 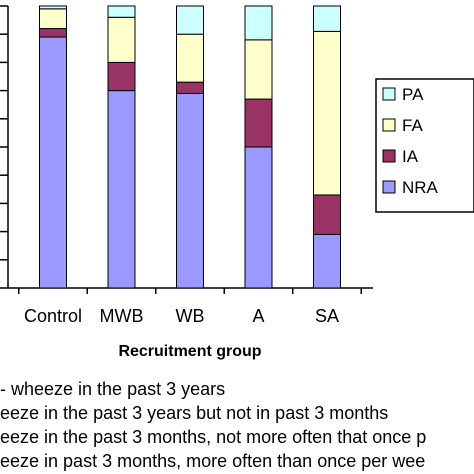 What do you see at coordinates (190, 316) in the screenshot?
I see `x-tick-label-wb: WB` at bounding box center [190, 316].